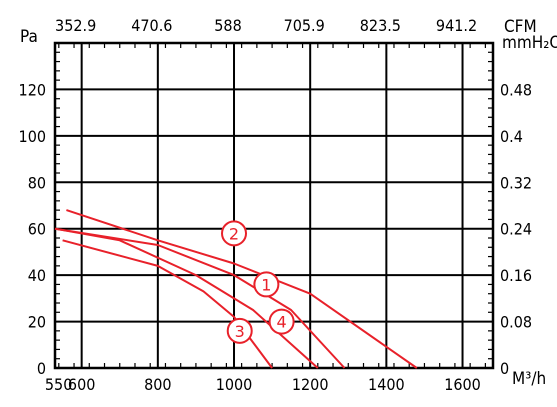 This screenshot has width=557, height=407. Describe the element at coordinates (529, 379) in the screenshot. I see `x-axis-bottom-label: M³/h` at that location.